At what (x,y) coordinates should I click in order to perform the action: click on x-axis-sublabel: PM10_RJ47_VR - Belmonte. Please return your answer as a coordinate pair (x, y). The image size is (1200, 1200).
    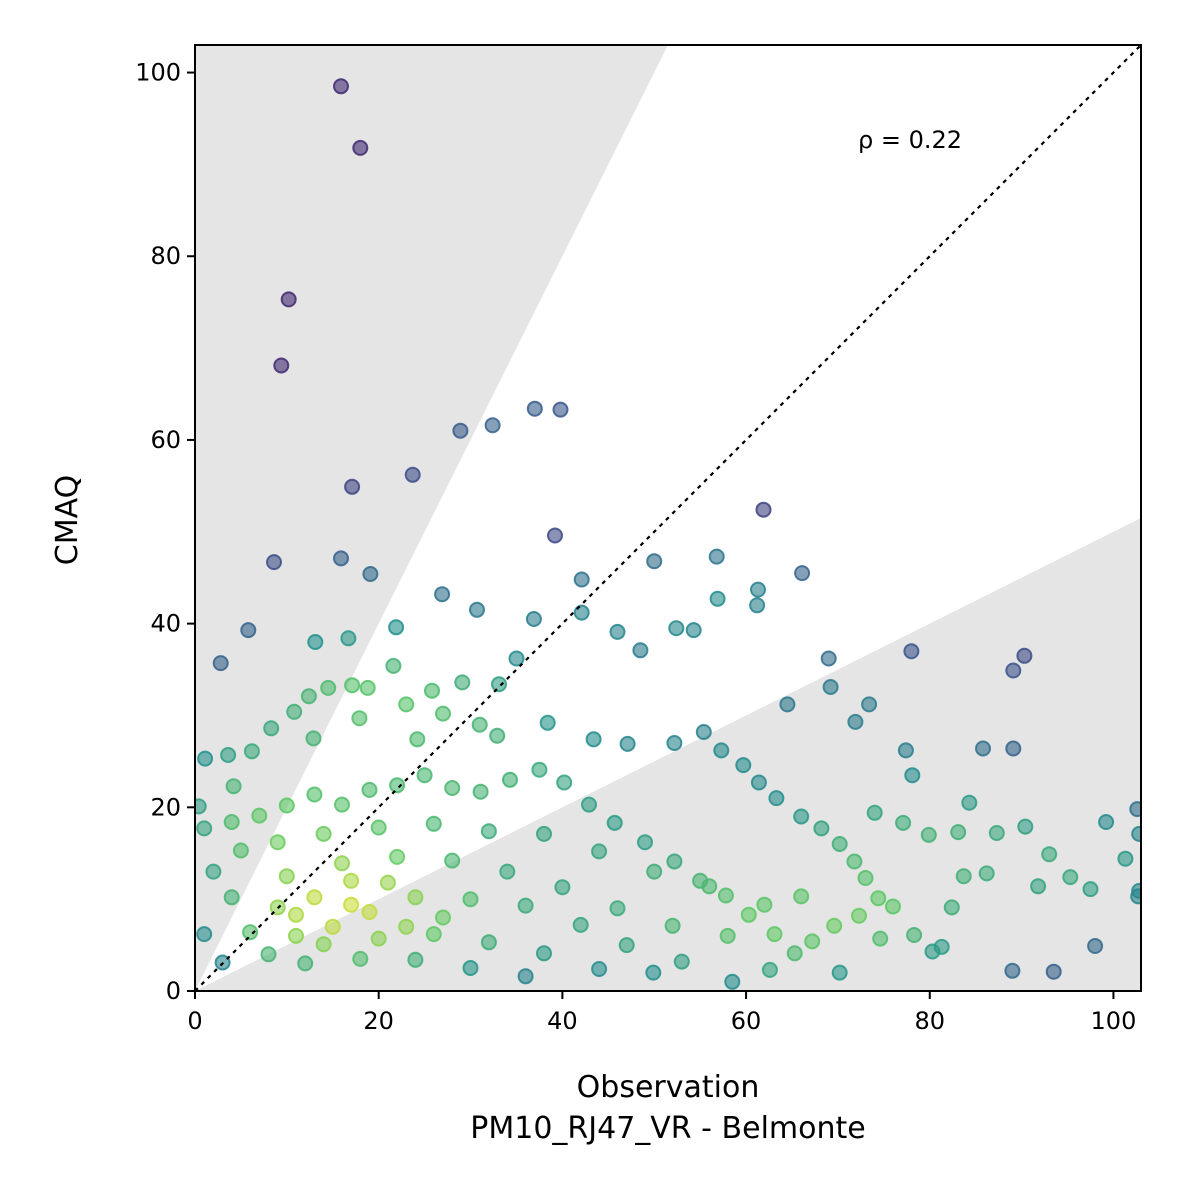
    Looking at the image, I should click on (667, 1128).